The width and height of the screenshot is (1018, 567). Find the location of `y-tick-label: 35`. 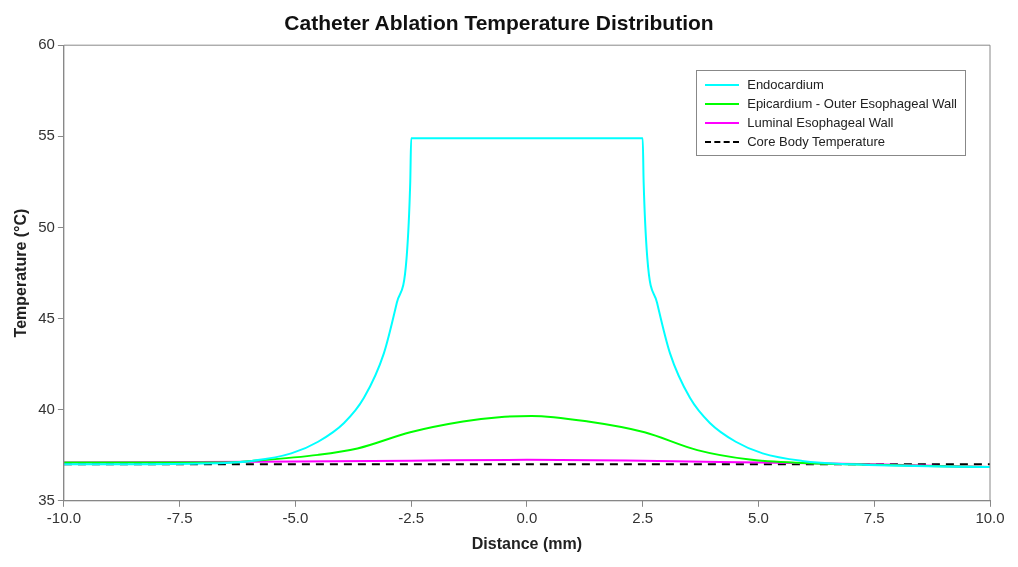

y-tick-label: 35 is located at coordinates (46, 499).